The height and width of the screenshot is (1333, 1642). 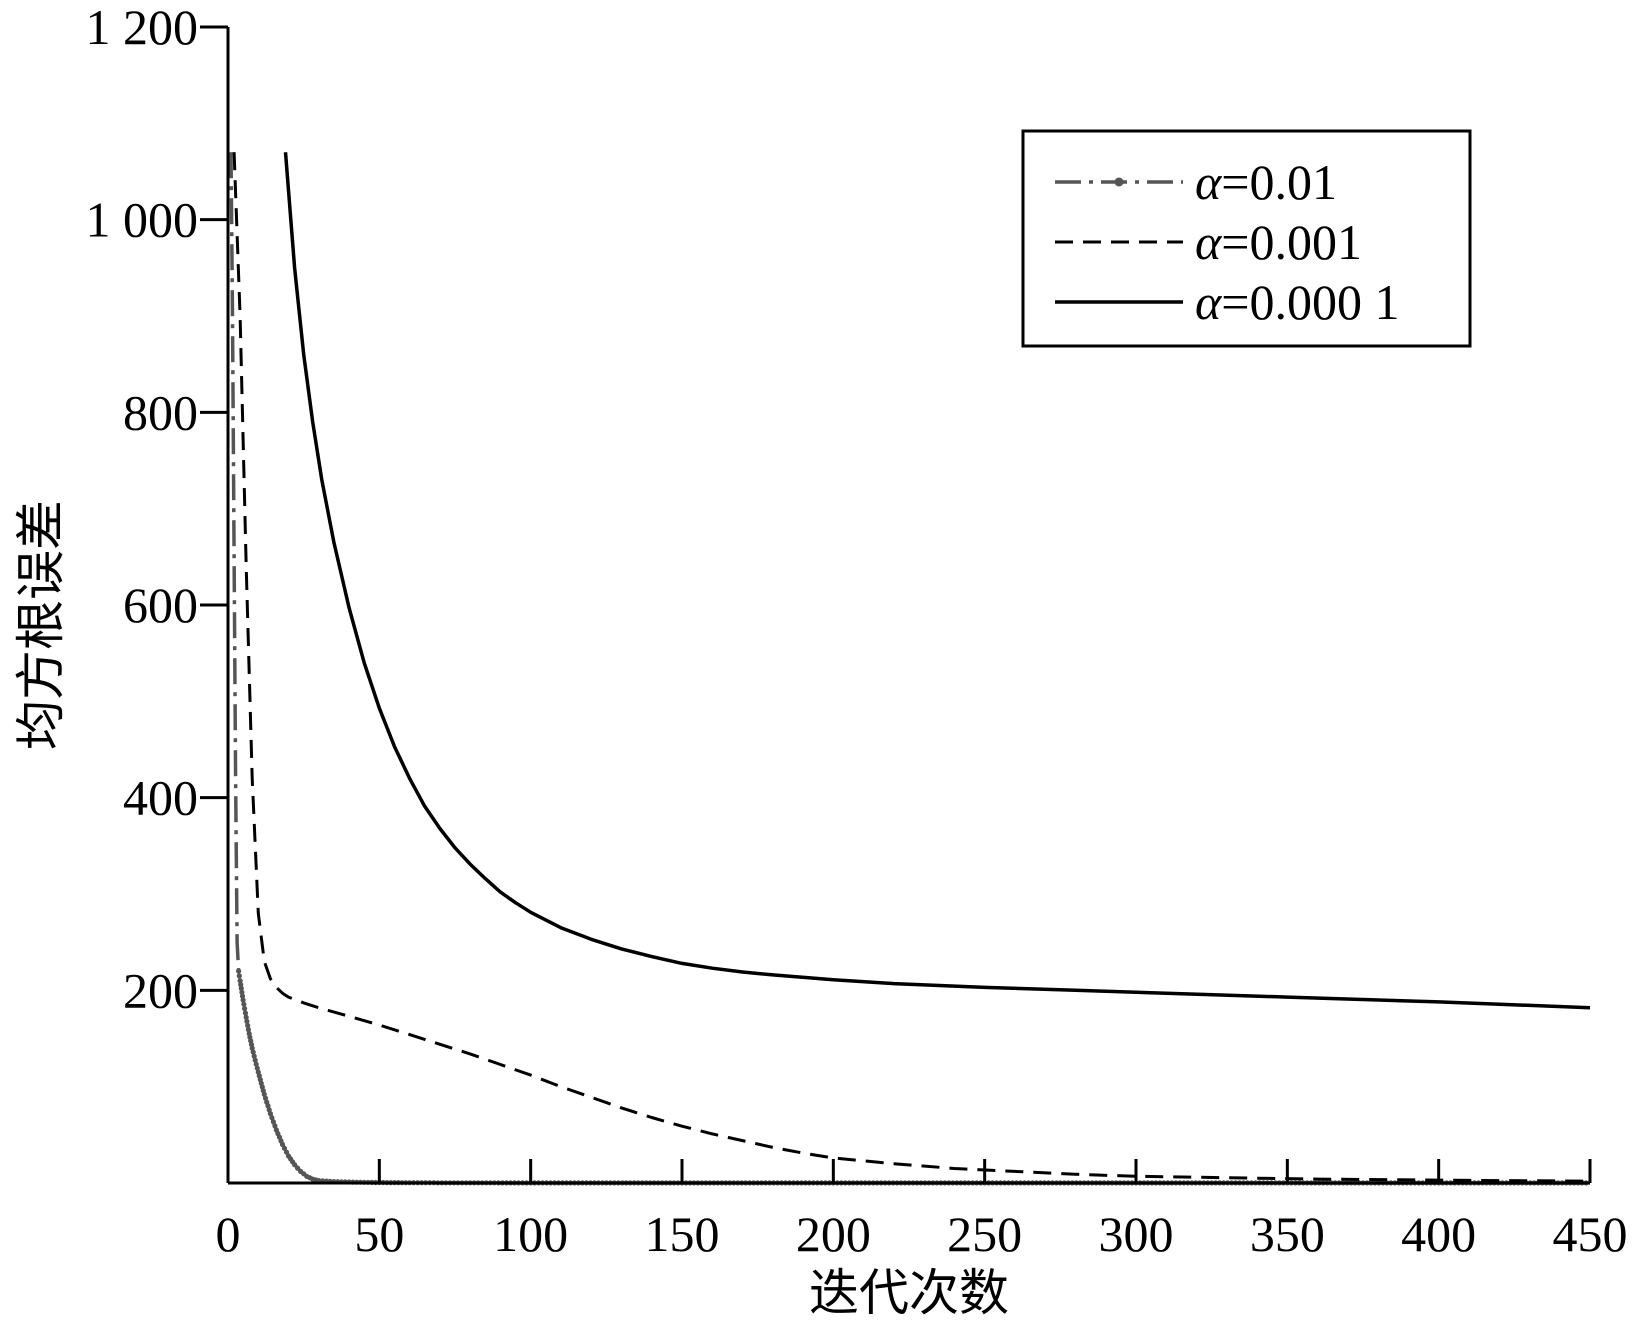 I want to click on x-tick-label: 350, so click(x=1287, y=1234).